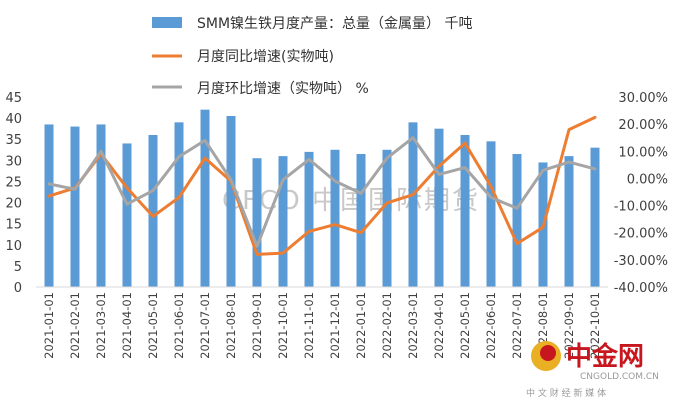 Image resolution: width=680 pixels, height=407 pixels. What do you see at coordinates (387, 325) in the screenshot?
I see `x-tick-label: 2022-02-01` at bounding box center [387, 325].